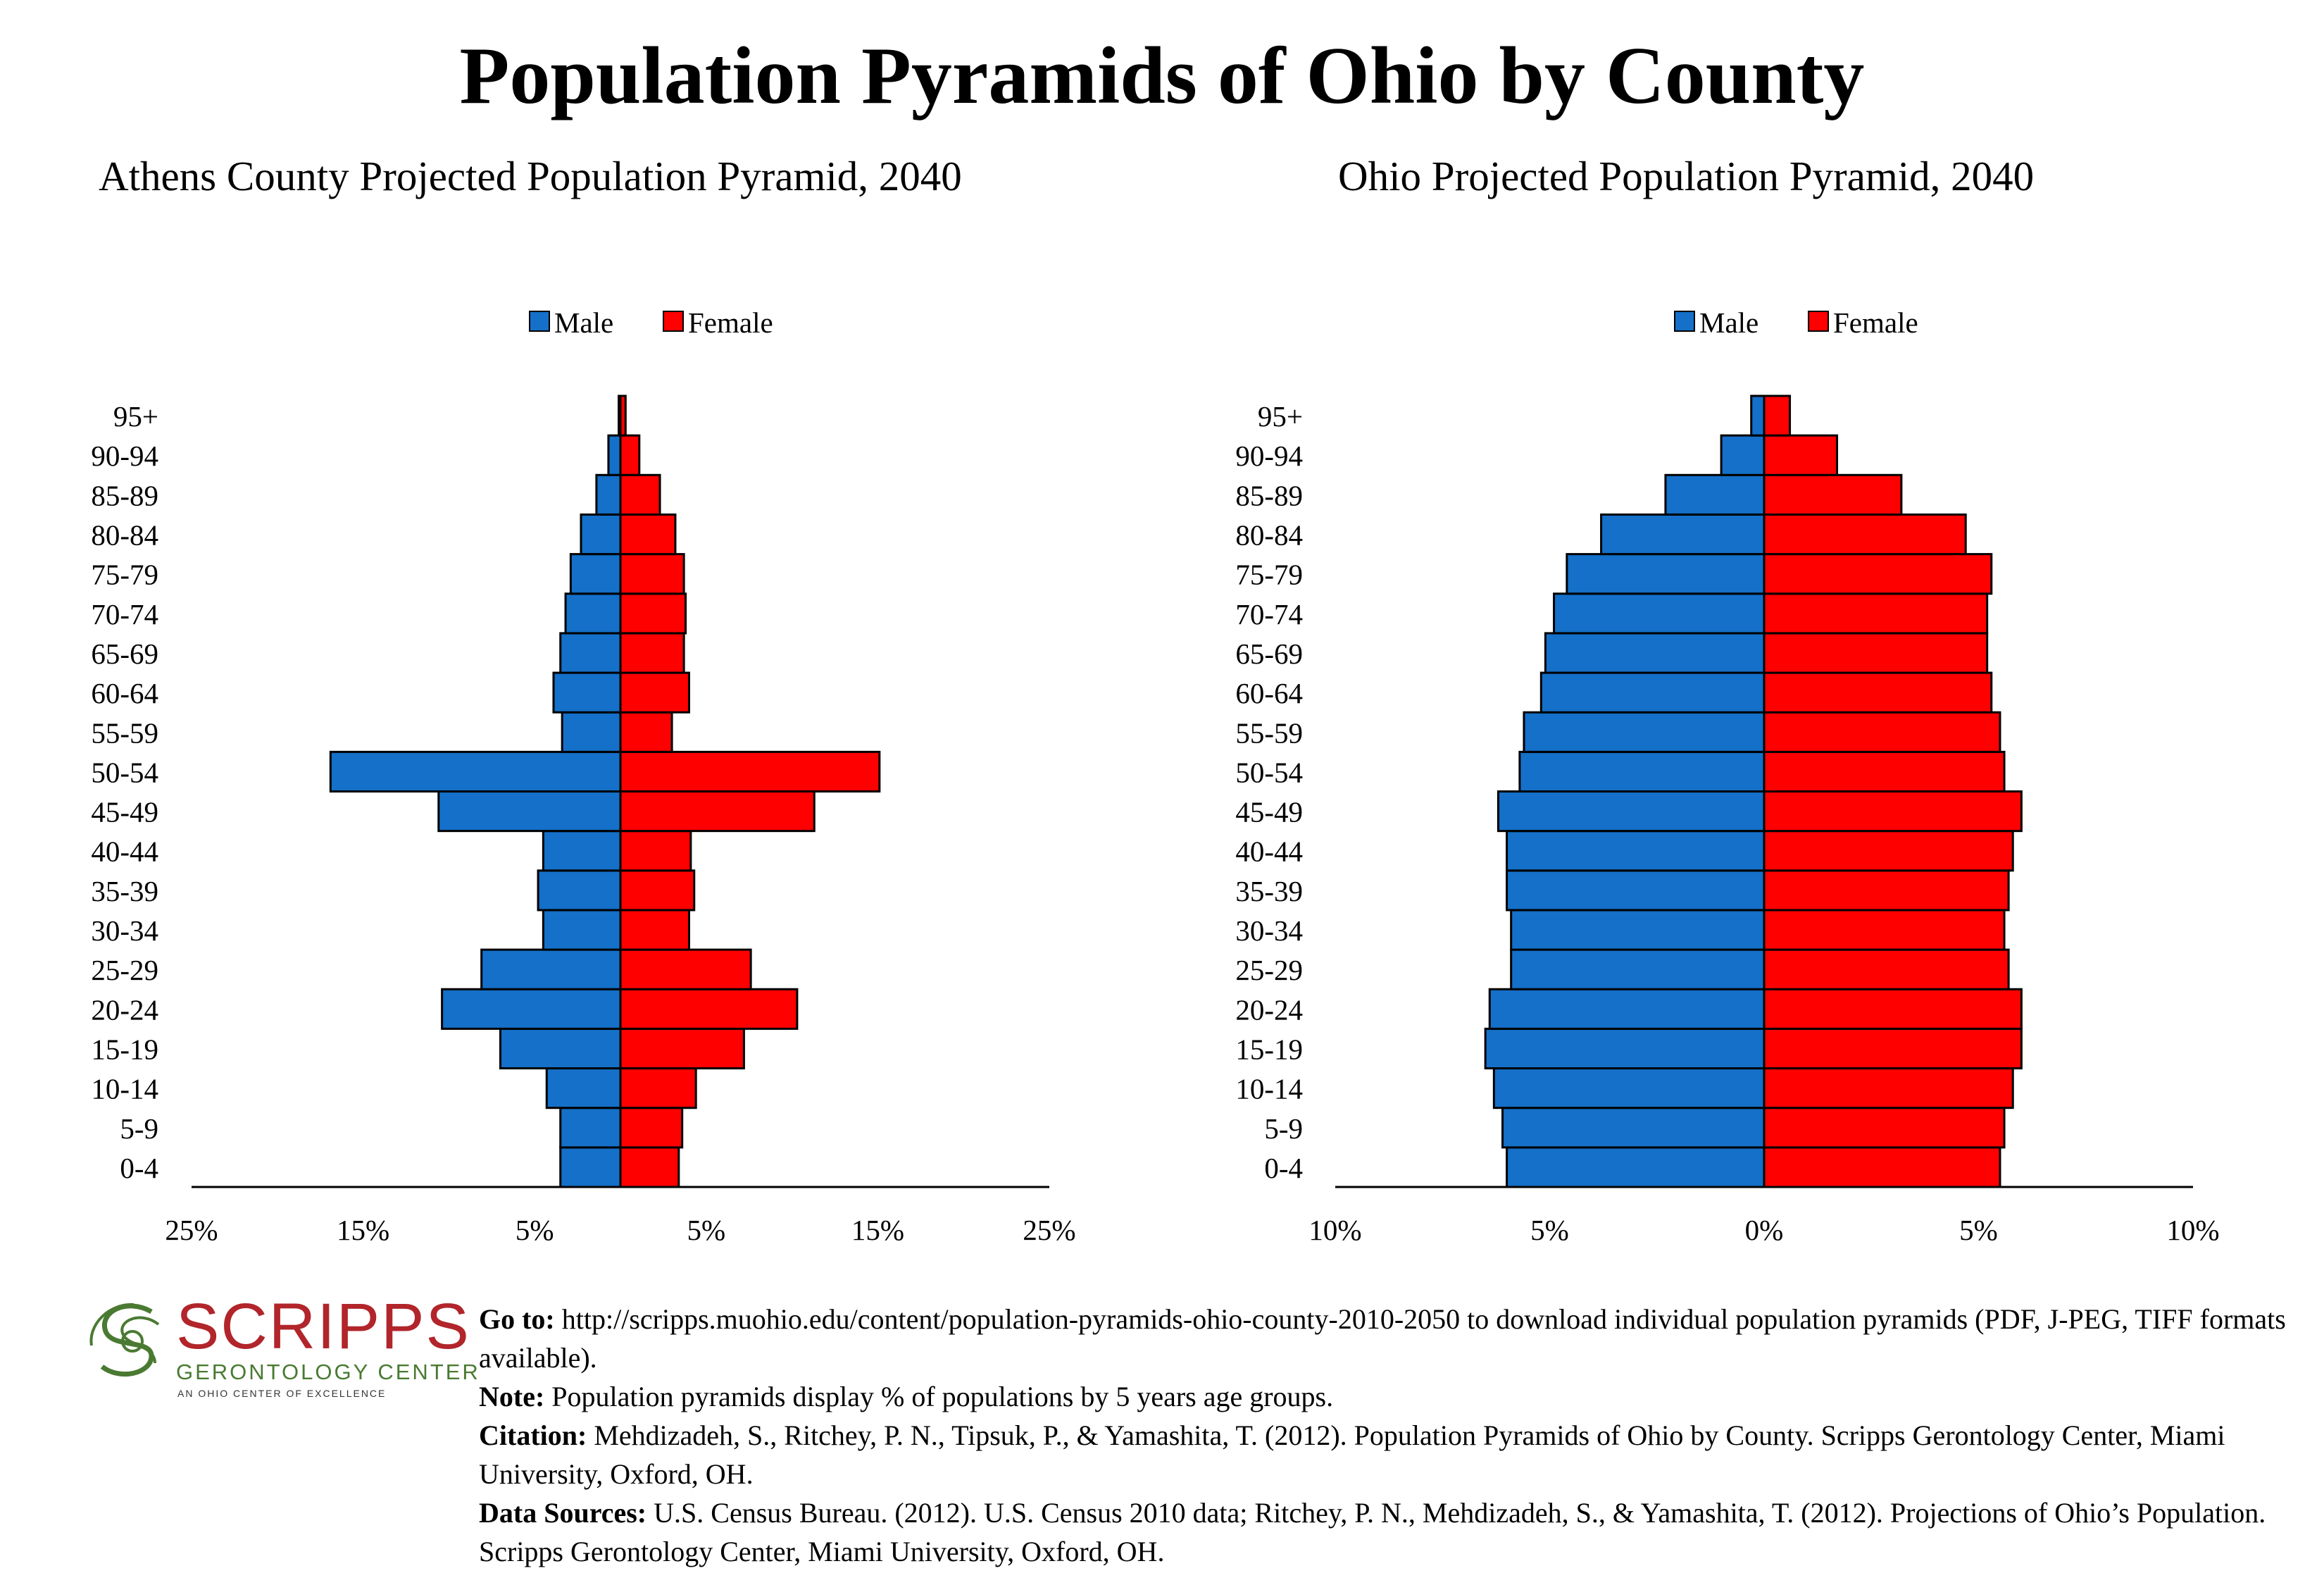 This screenshot has width=2324, height=1585. Describe the element at coordinates (125, 614) in the screenshot. I see `athens-age-label: 70-74` at that location.